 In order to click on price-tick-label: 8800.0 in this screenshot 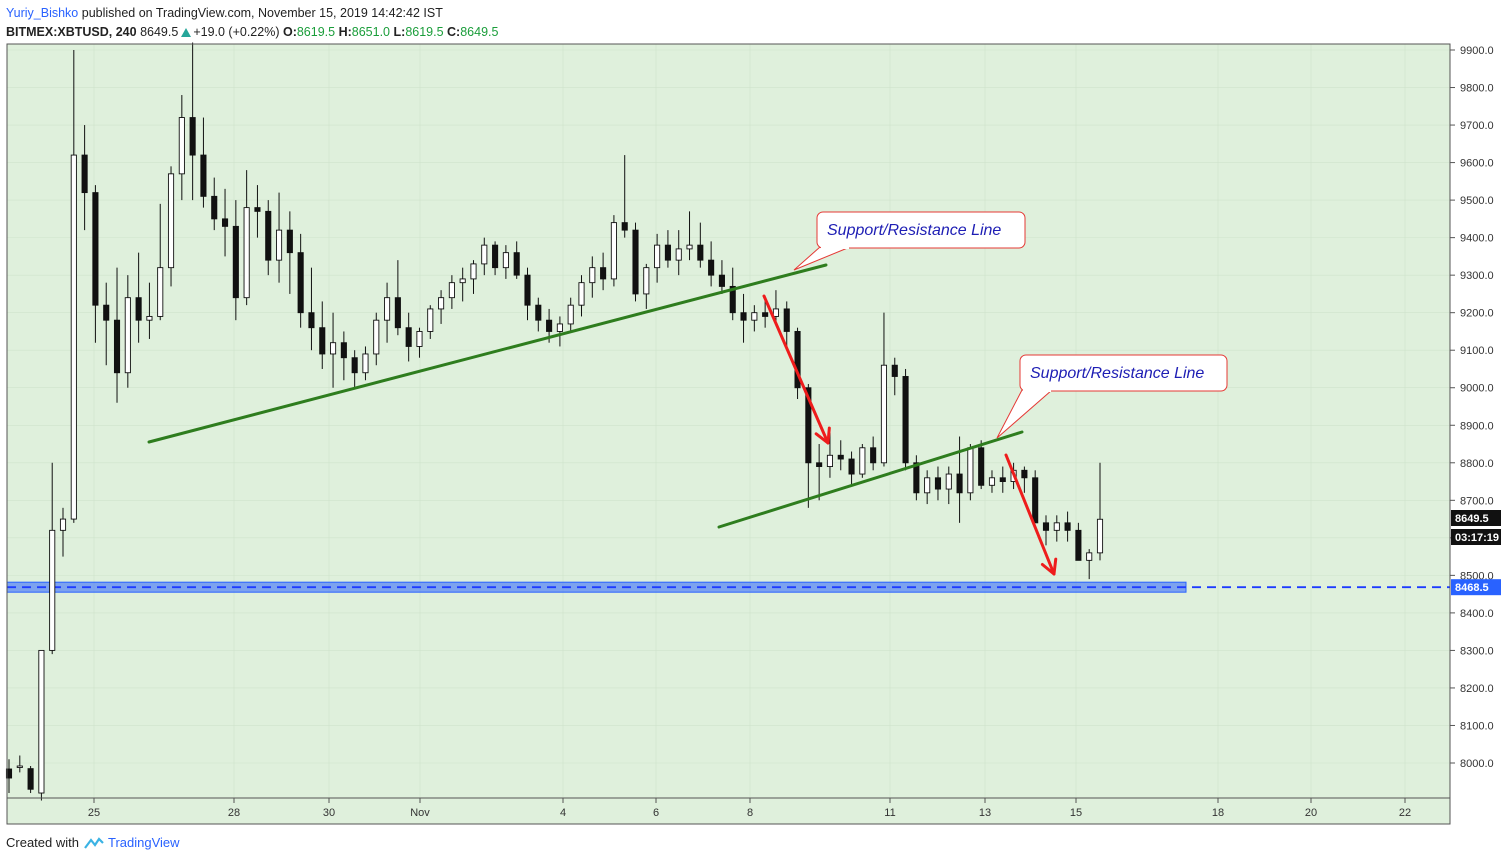, I will do `click(1477, 464)`.